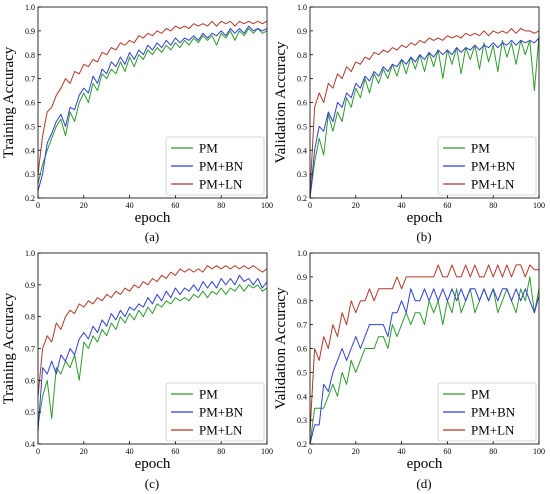 The height and width of the screenshot is (494, 550). I want to click on subplot-caption: (a), so click(152, 236).